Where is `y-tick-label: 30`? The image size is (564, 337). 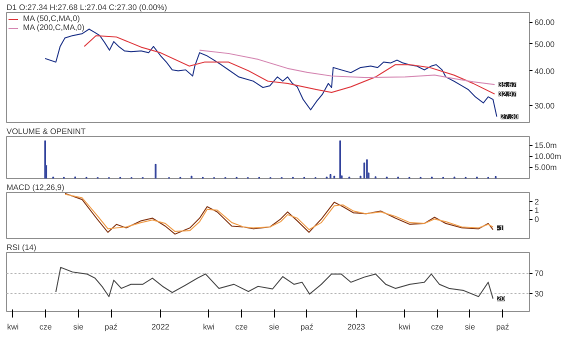 y-tick-label: 30 is located at coordinates (539, 294).